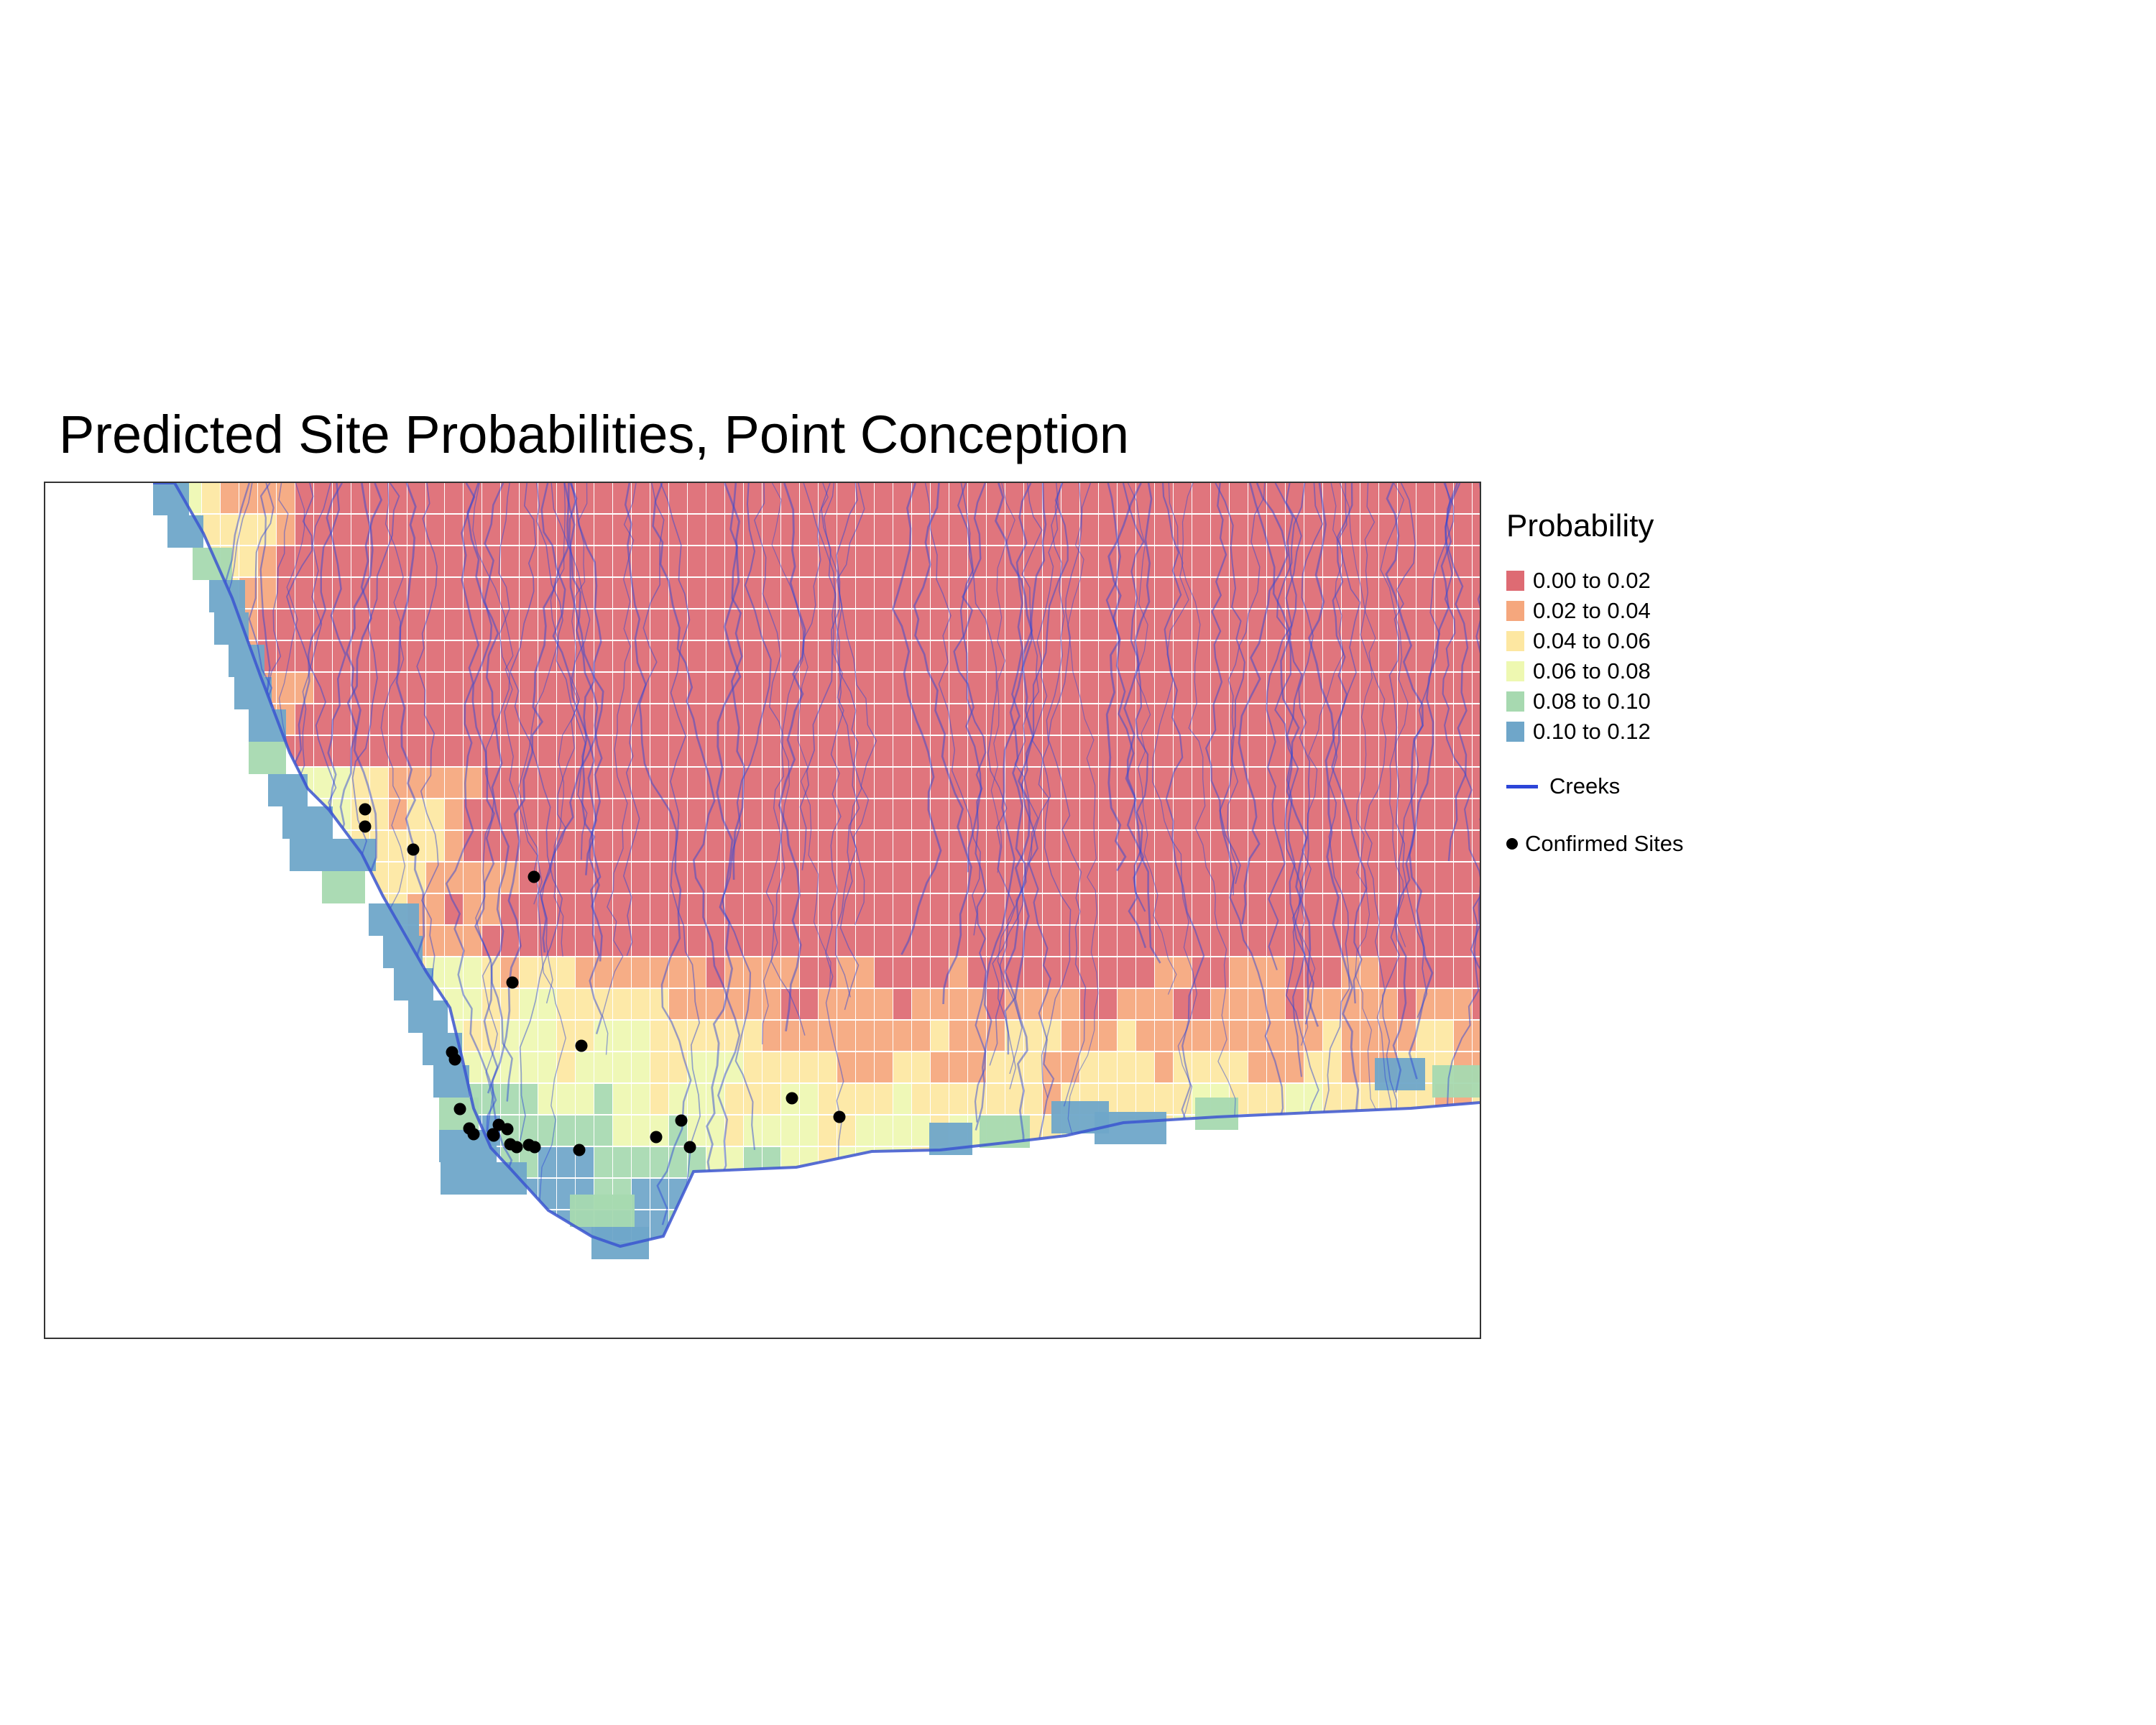 The width and height of the screenshot is (2156, 1725). What do you see at coordinates (1512, 844) in the screenshot?
I see `site-dot-icon` at bounding box center [1512, 844].